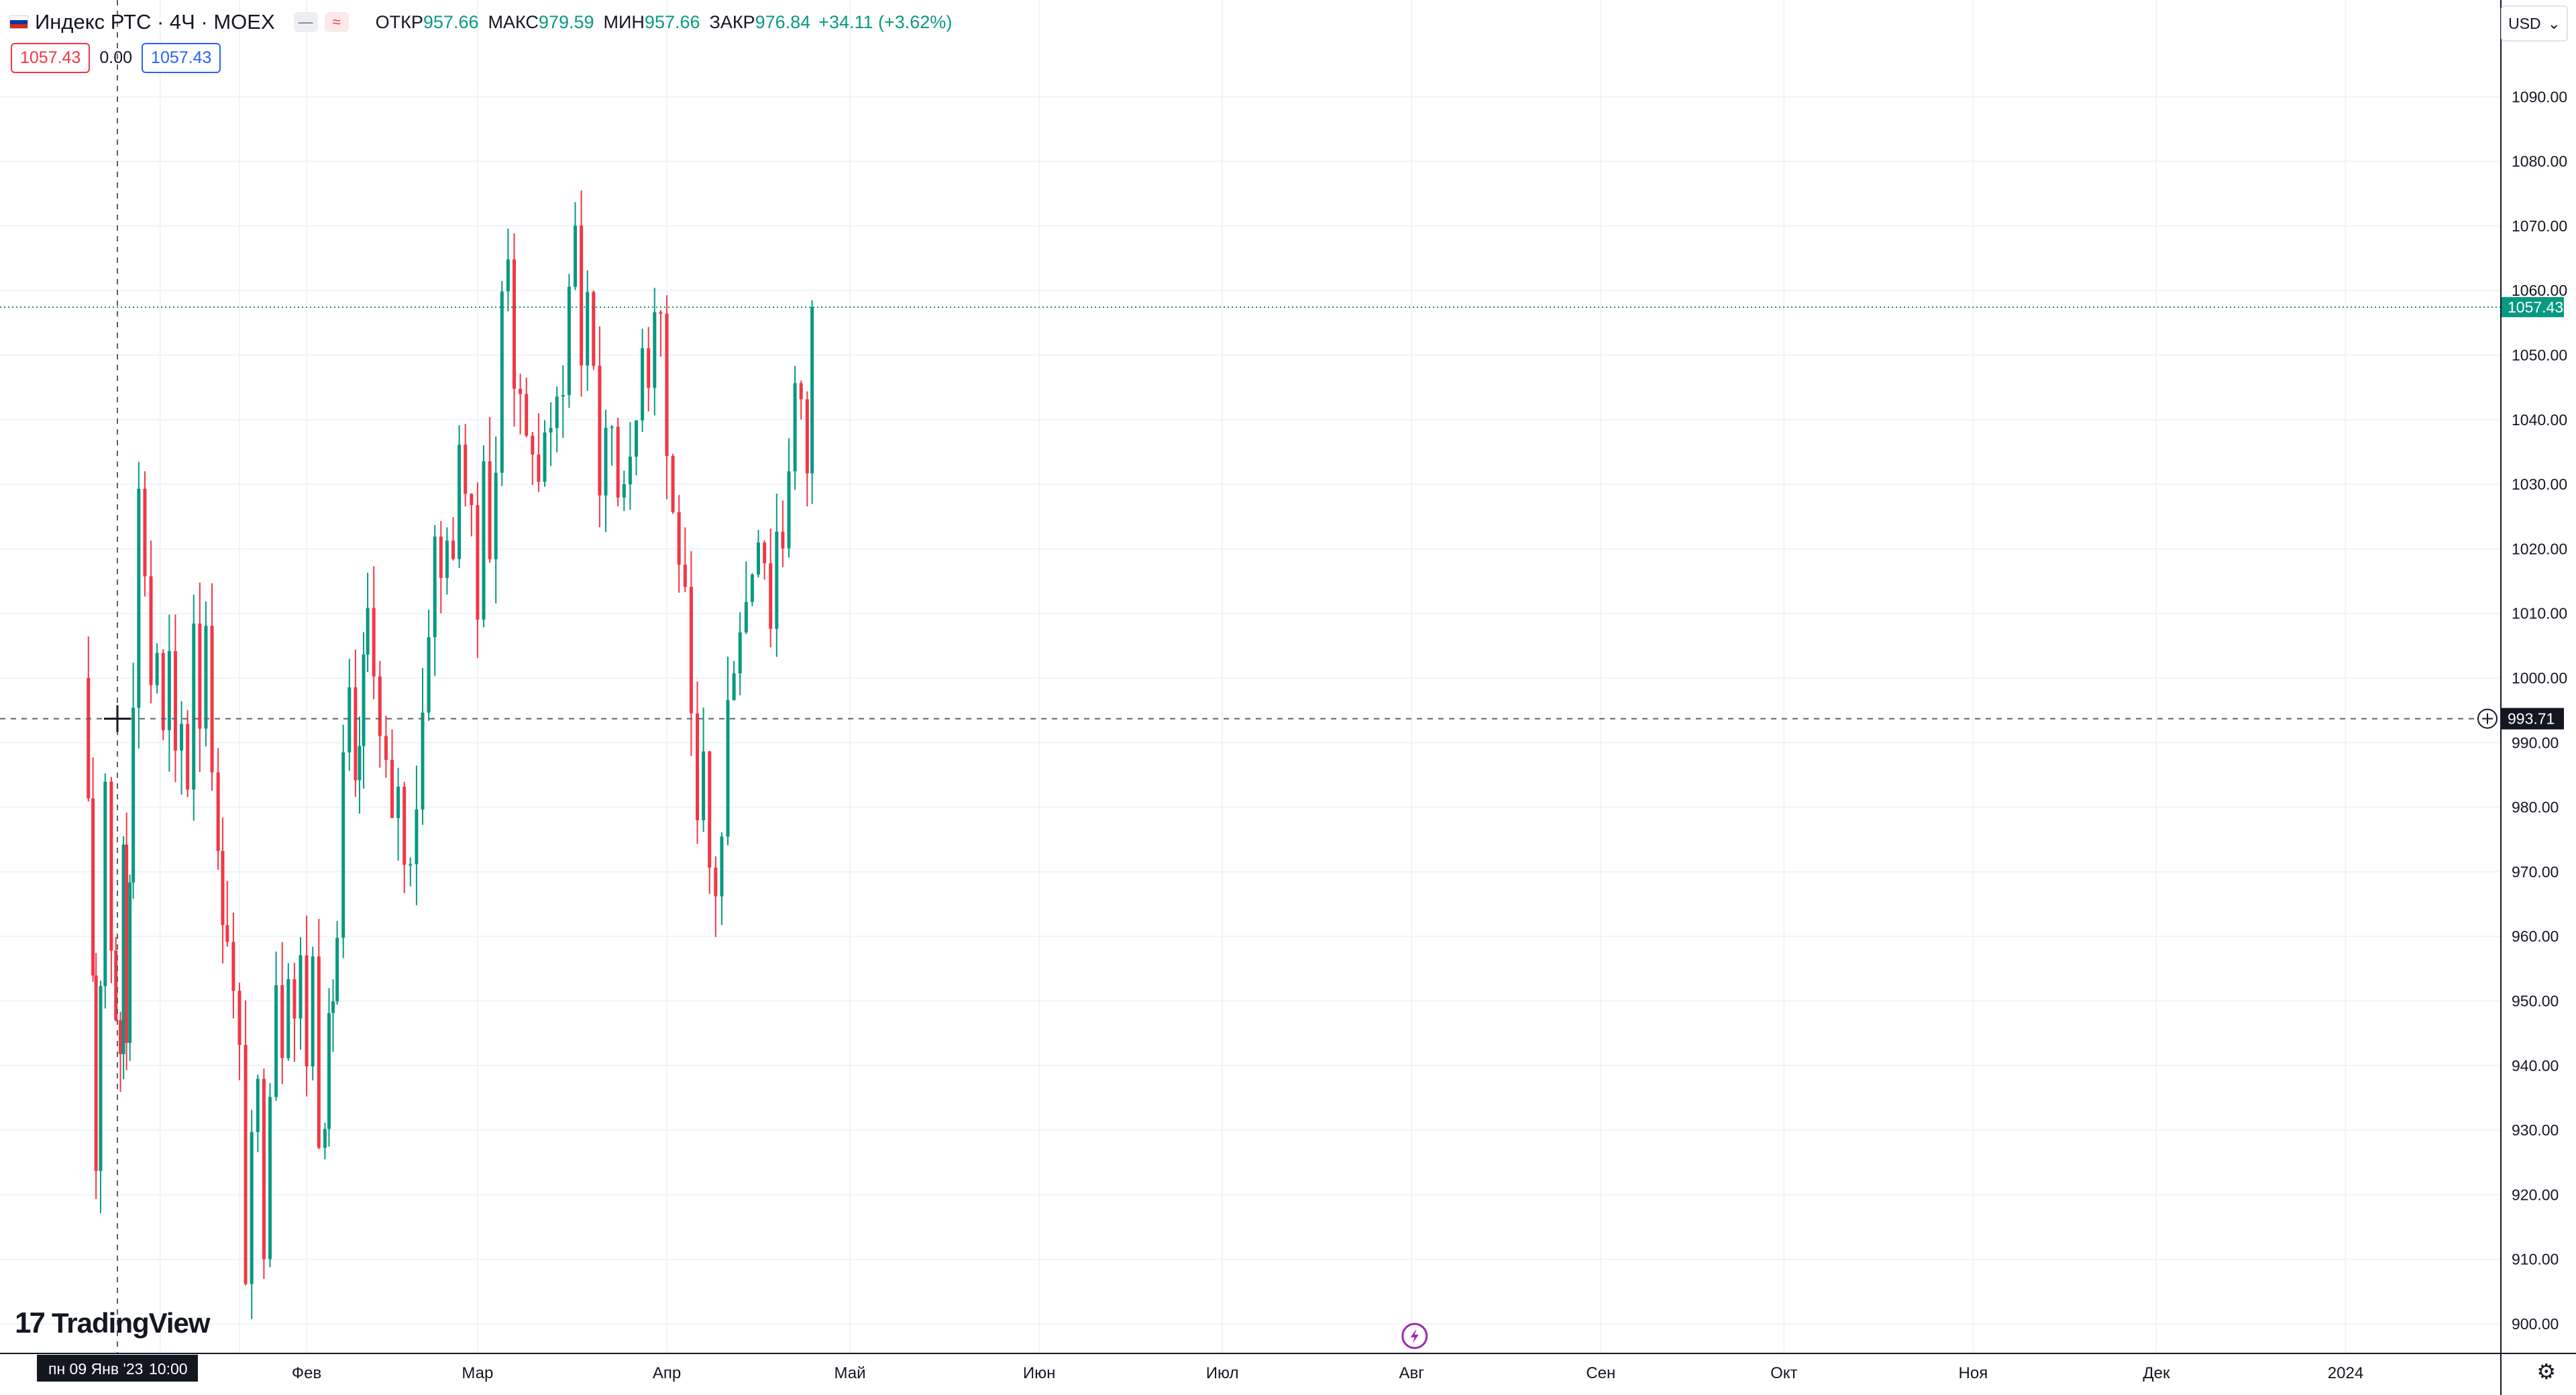 Image resolution: width=2576 pixels, height=1395 pixels. Describe the element at coordinates (306, 1373) in the screenshot. I see `time-tick-label: Фев` at that location.